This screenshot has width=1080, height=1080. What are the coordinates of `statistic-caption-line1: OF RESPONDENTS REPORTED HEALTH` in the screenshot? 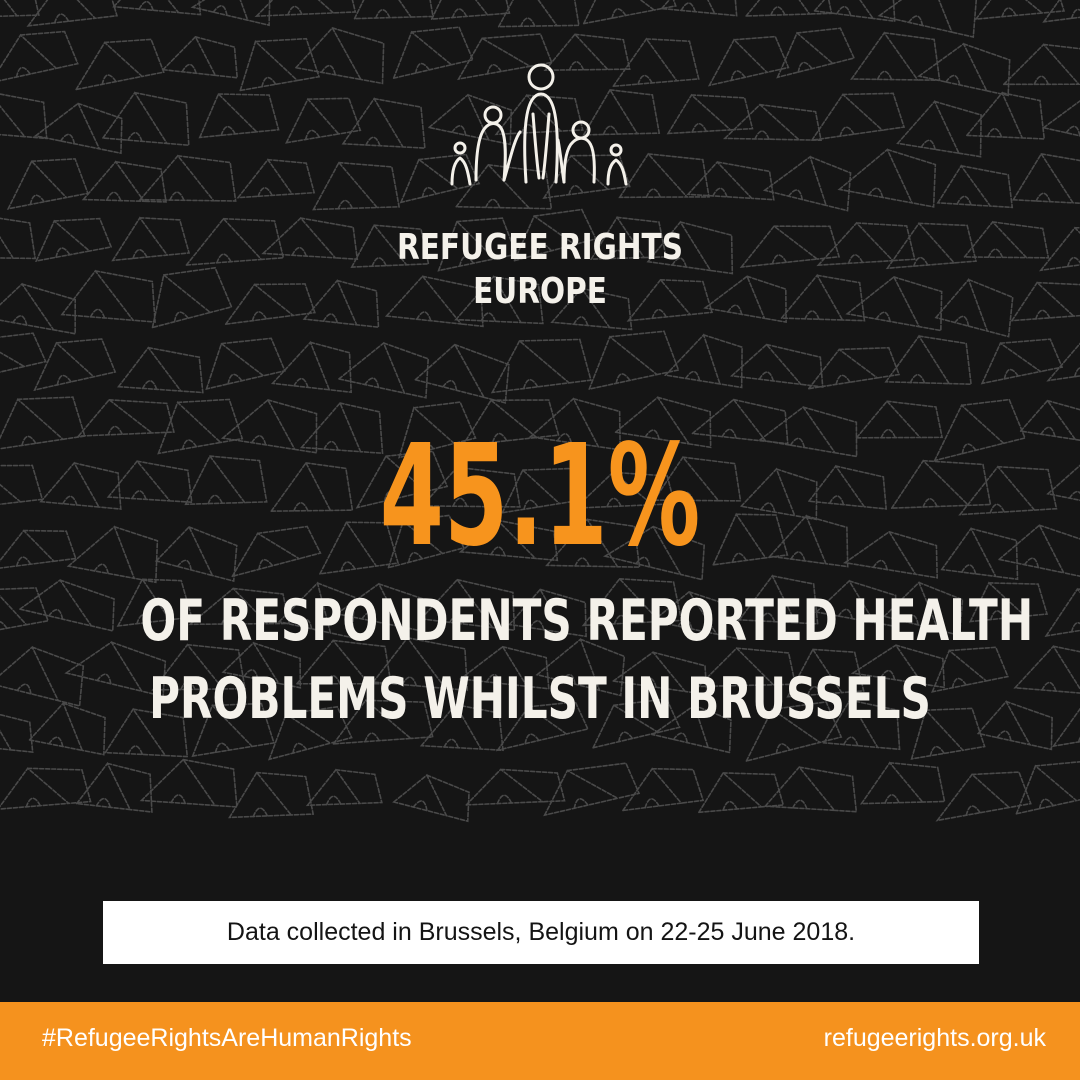 It's located at (587, 621).